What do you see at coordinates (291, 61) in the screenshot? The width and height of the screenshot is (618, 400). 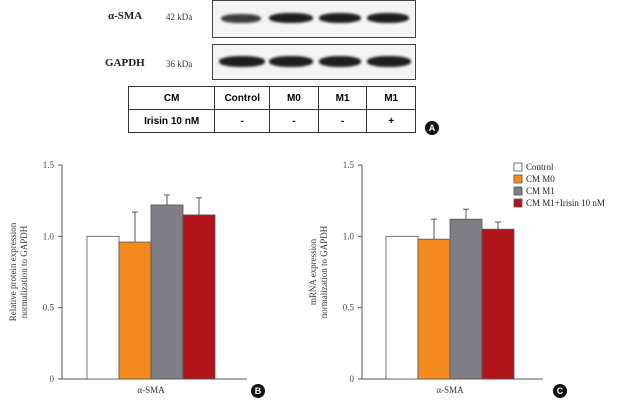 I see `band-gapdh-m0` at bounding box center [291, 61].